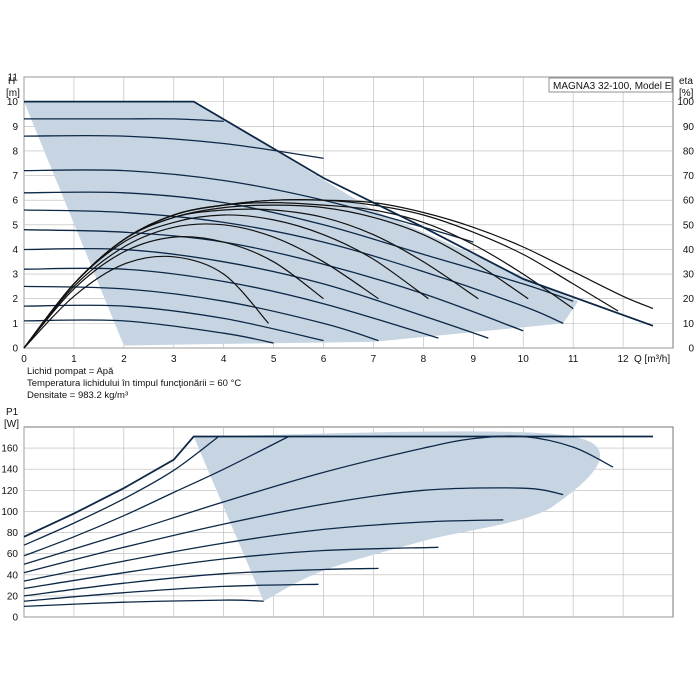 Image resolution: width=700 pixels, height=700 pixels. I want to click on top-y-tick-labels: 0 1 2 3 4 5 6 7 8 9 10 11, so click(13, 214).